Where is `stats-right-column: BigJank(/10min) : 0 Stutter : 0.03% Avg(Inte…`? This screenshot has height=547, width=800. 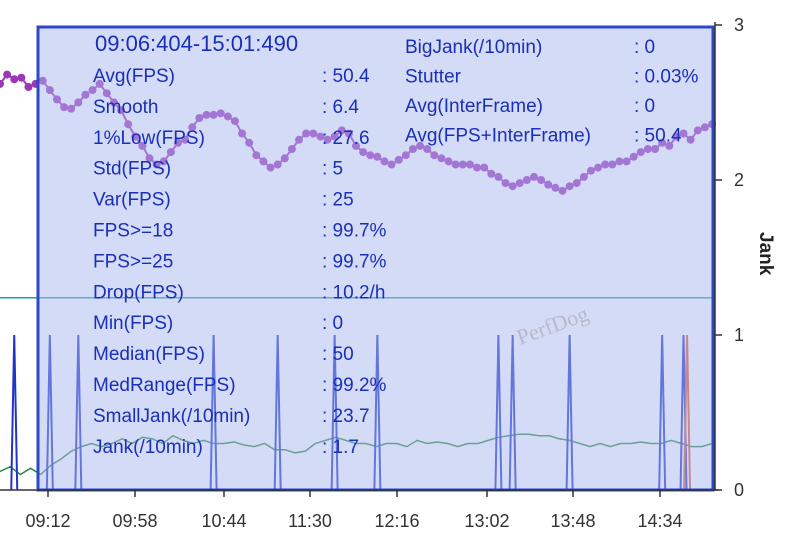
stats-right-column: BigJank(/10min) : 0 Stutter : 0.03% Avg(Inte… is located at coordinates (552, 92).